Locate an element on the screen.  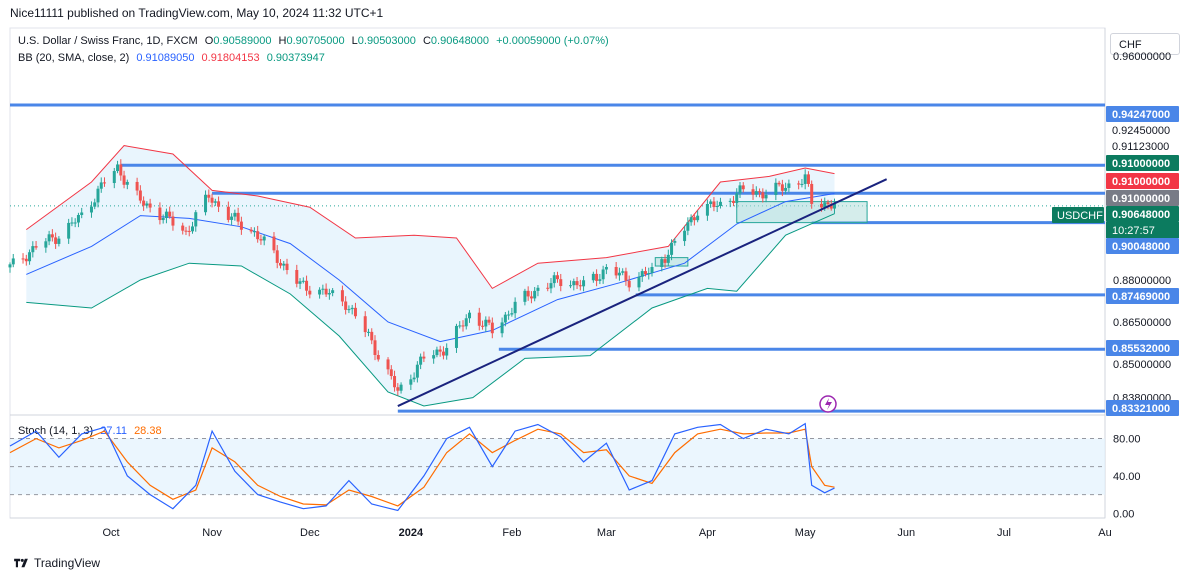
lightning-icon is located at coordinates (828, 404).